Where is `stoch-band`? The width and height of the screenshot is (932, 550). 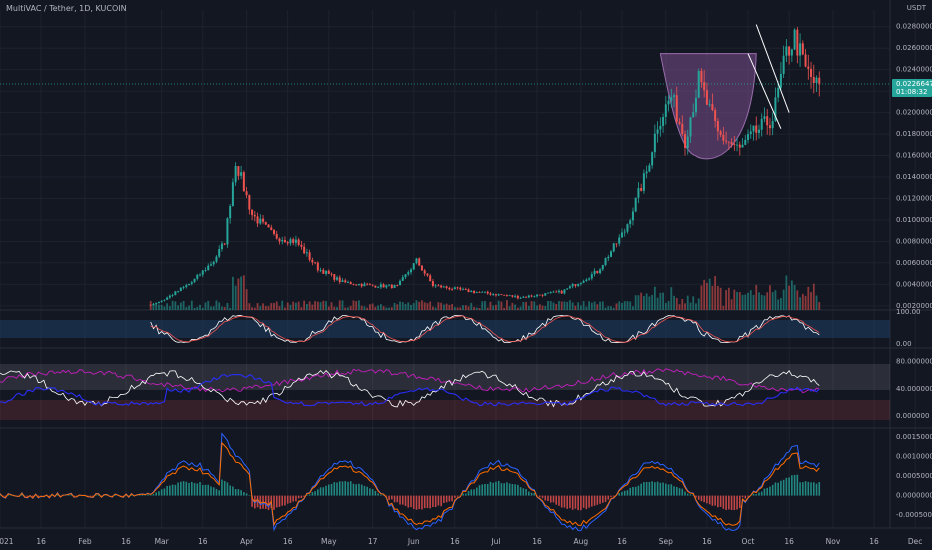
stoch-band is located at coordinates (445, 329).